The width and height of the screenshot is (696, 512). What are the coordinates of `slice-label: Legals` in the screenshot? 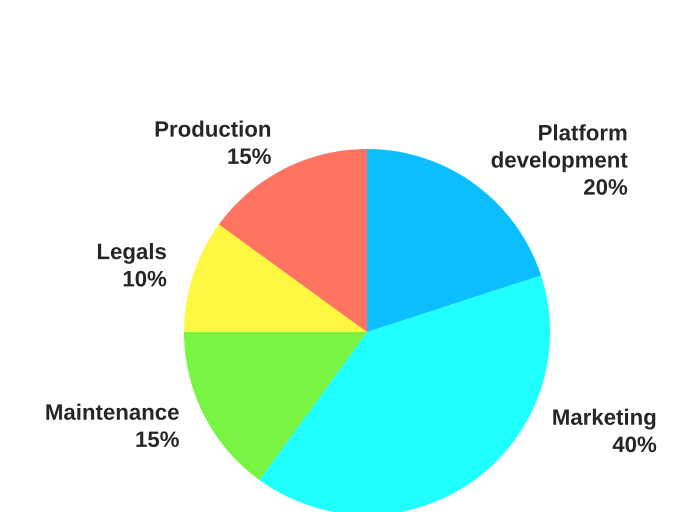 It's located at (132, 253).